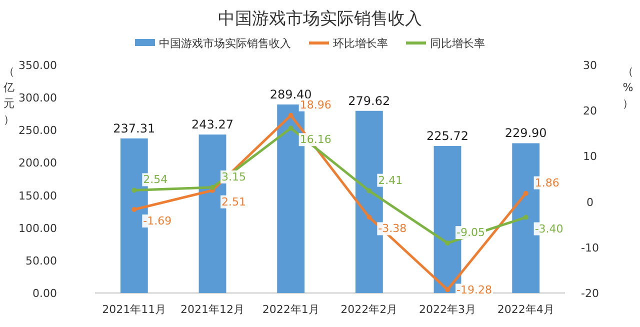 The image size is (640, 327). What do you see at coordinates (134, 309) in the screenshot?
I see `x-tick-label: 2021年11月` at bounding box center [134, 309].